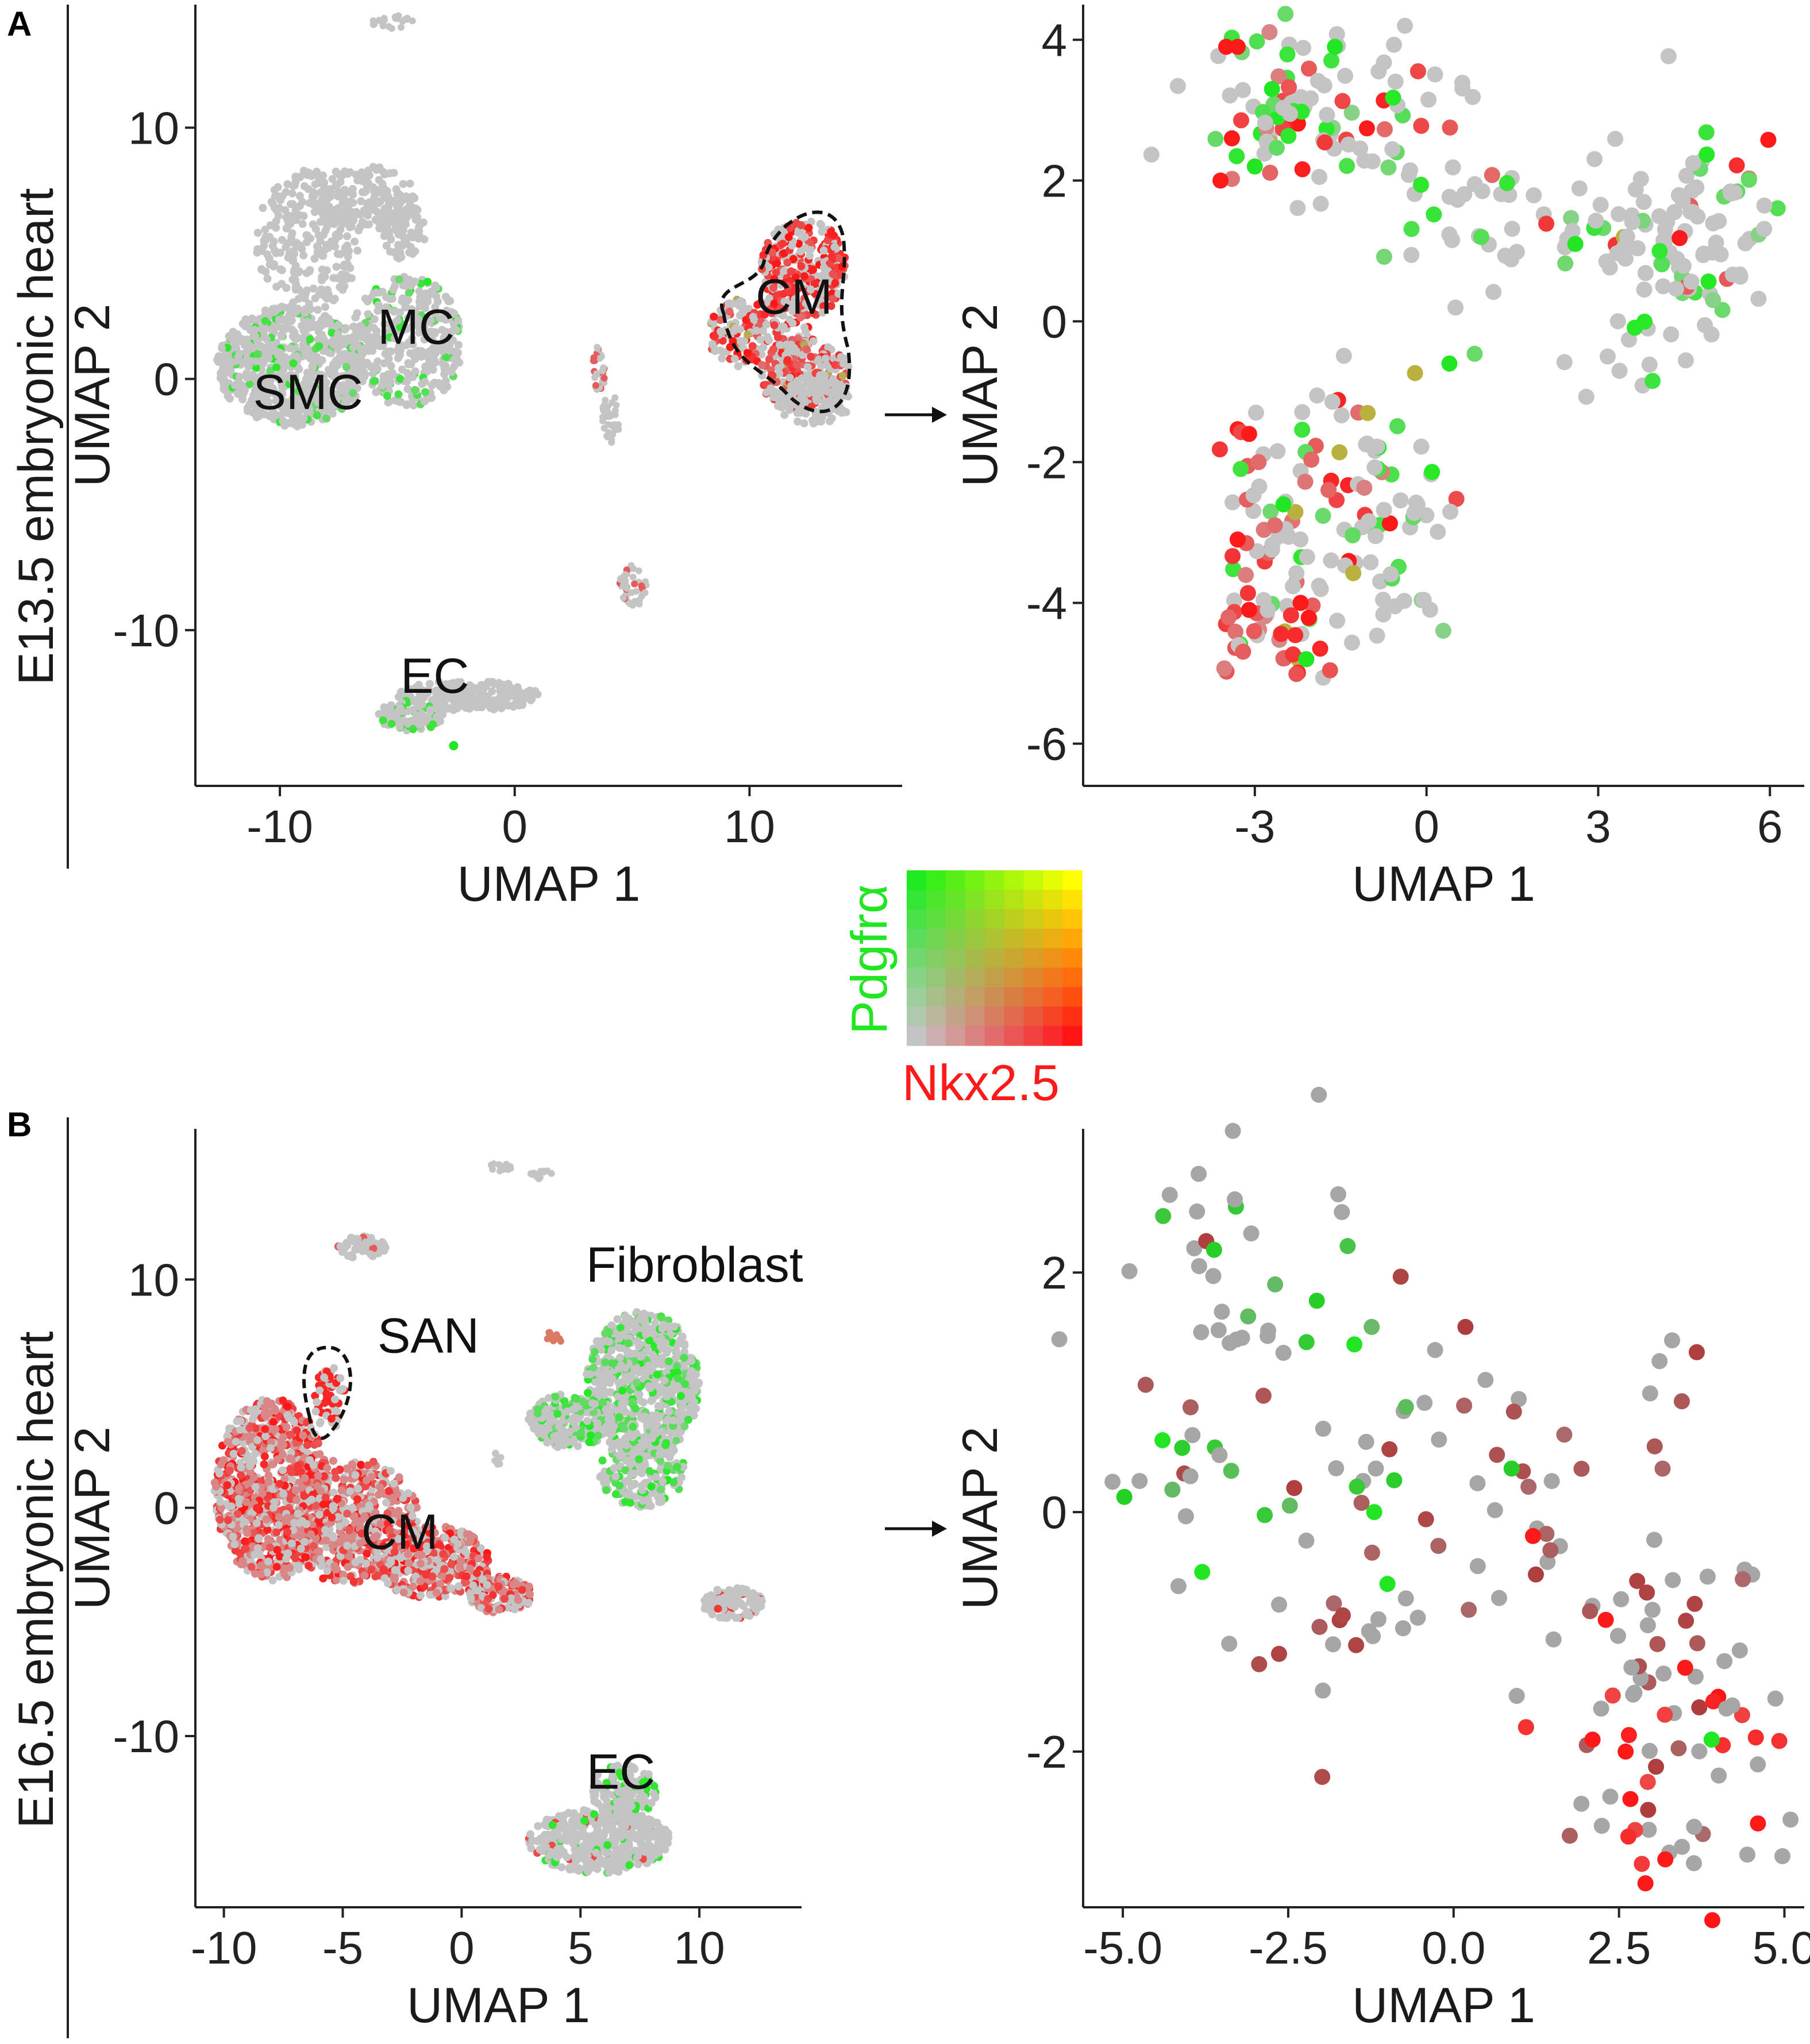 Image resolution: width=1810 pixels, height=2044 pixels. What do you see at coordinates (92, 396) in the screenshot?
I see `y-axis-title: UMAP 2` at bounding box center [92, 396].